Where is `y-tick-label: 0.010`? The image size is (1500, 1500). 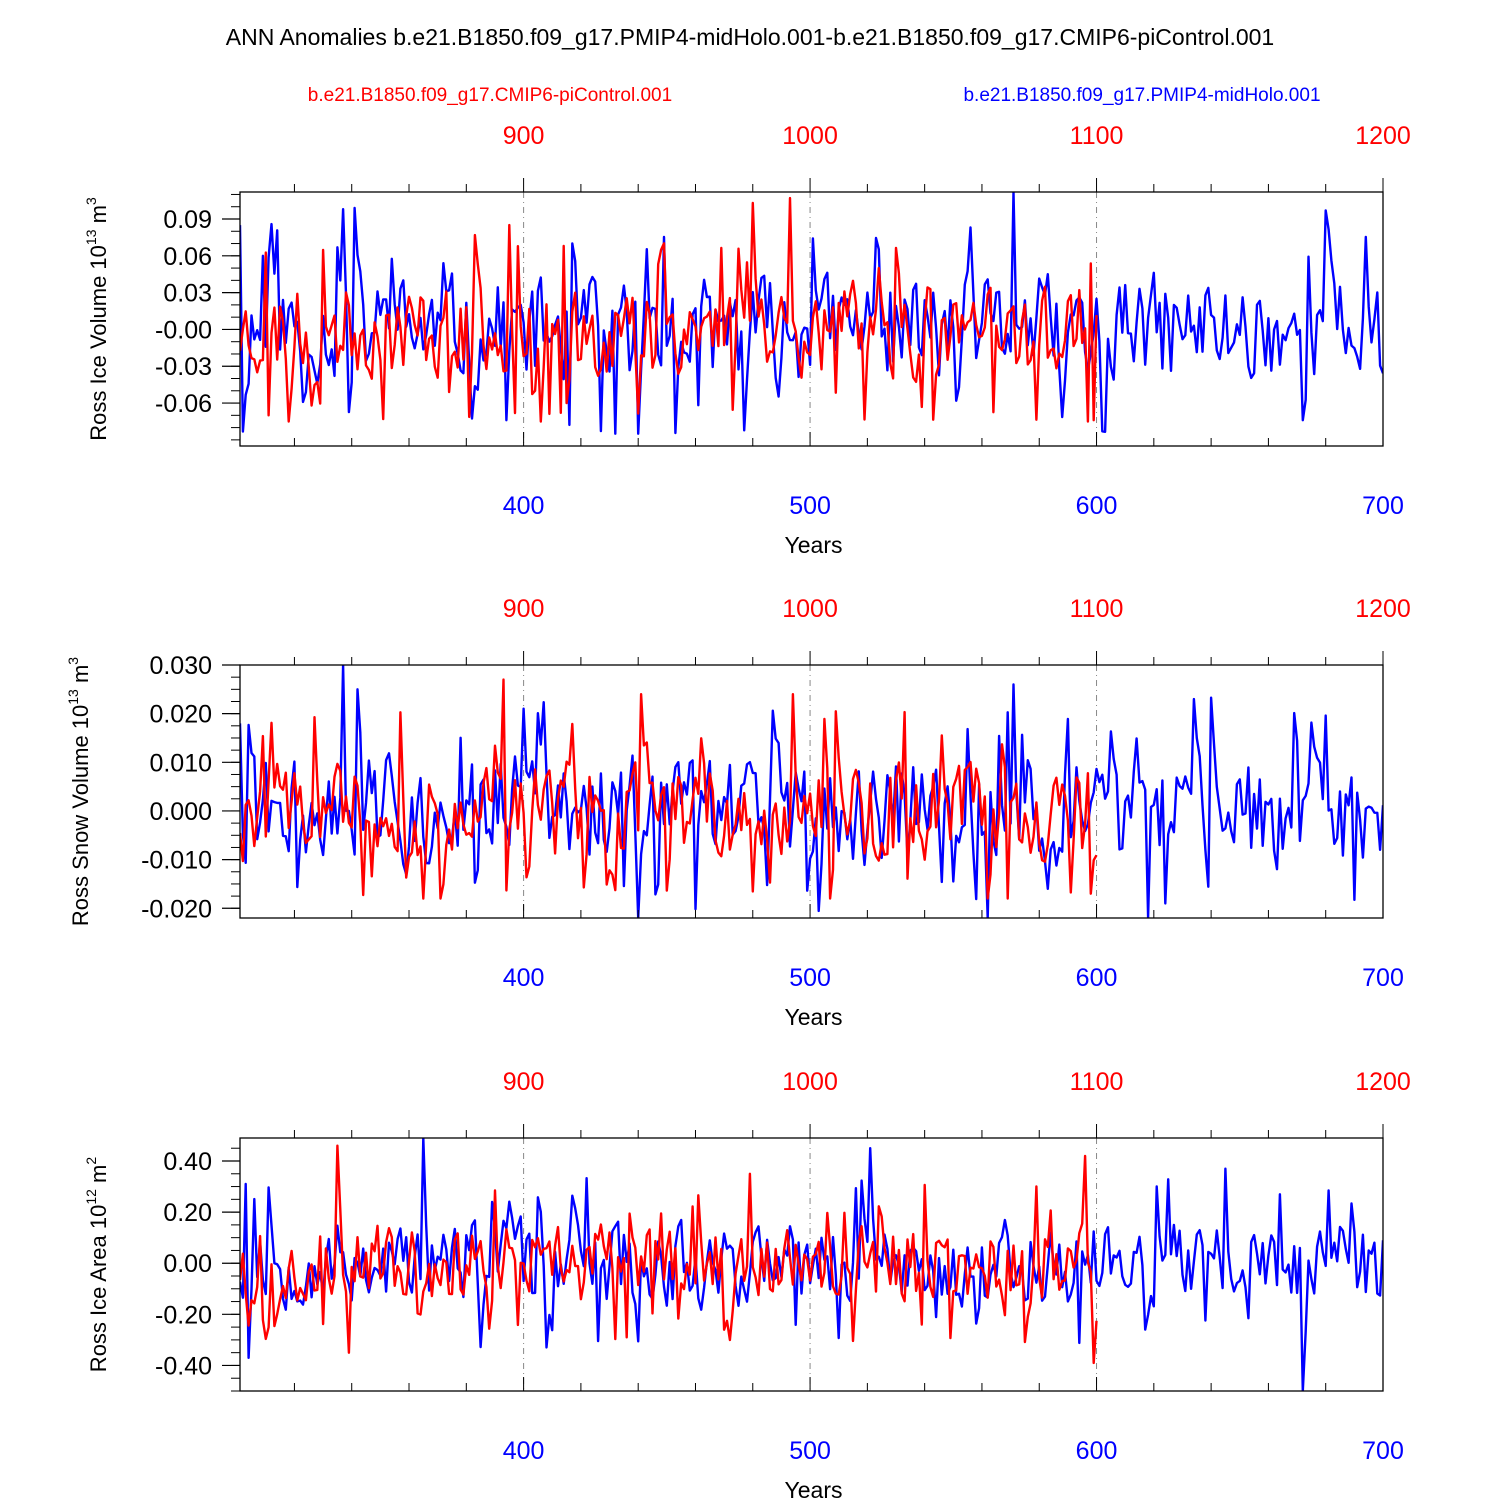
y-tick-label: 0.010 is located at coordinates (180, 763).